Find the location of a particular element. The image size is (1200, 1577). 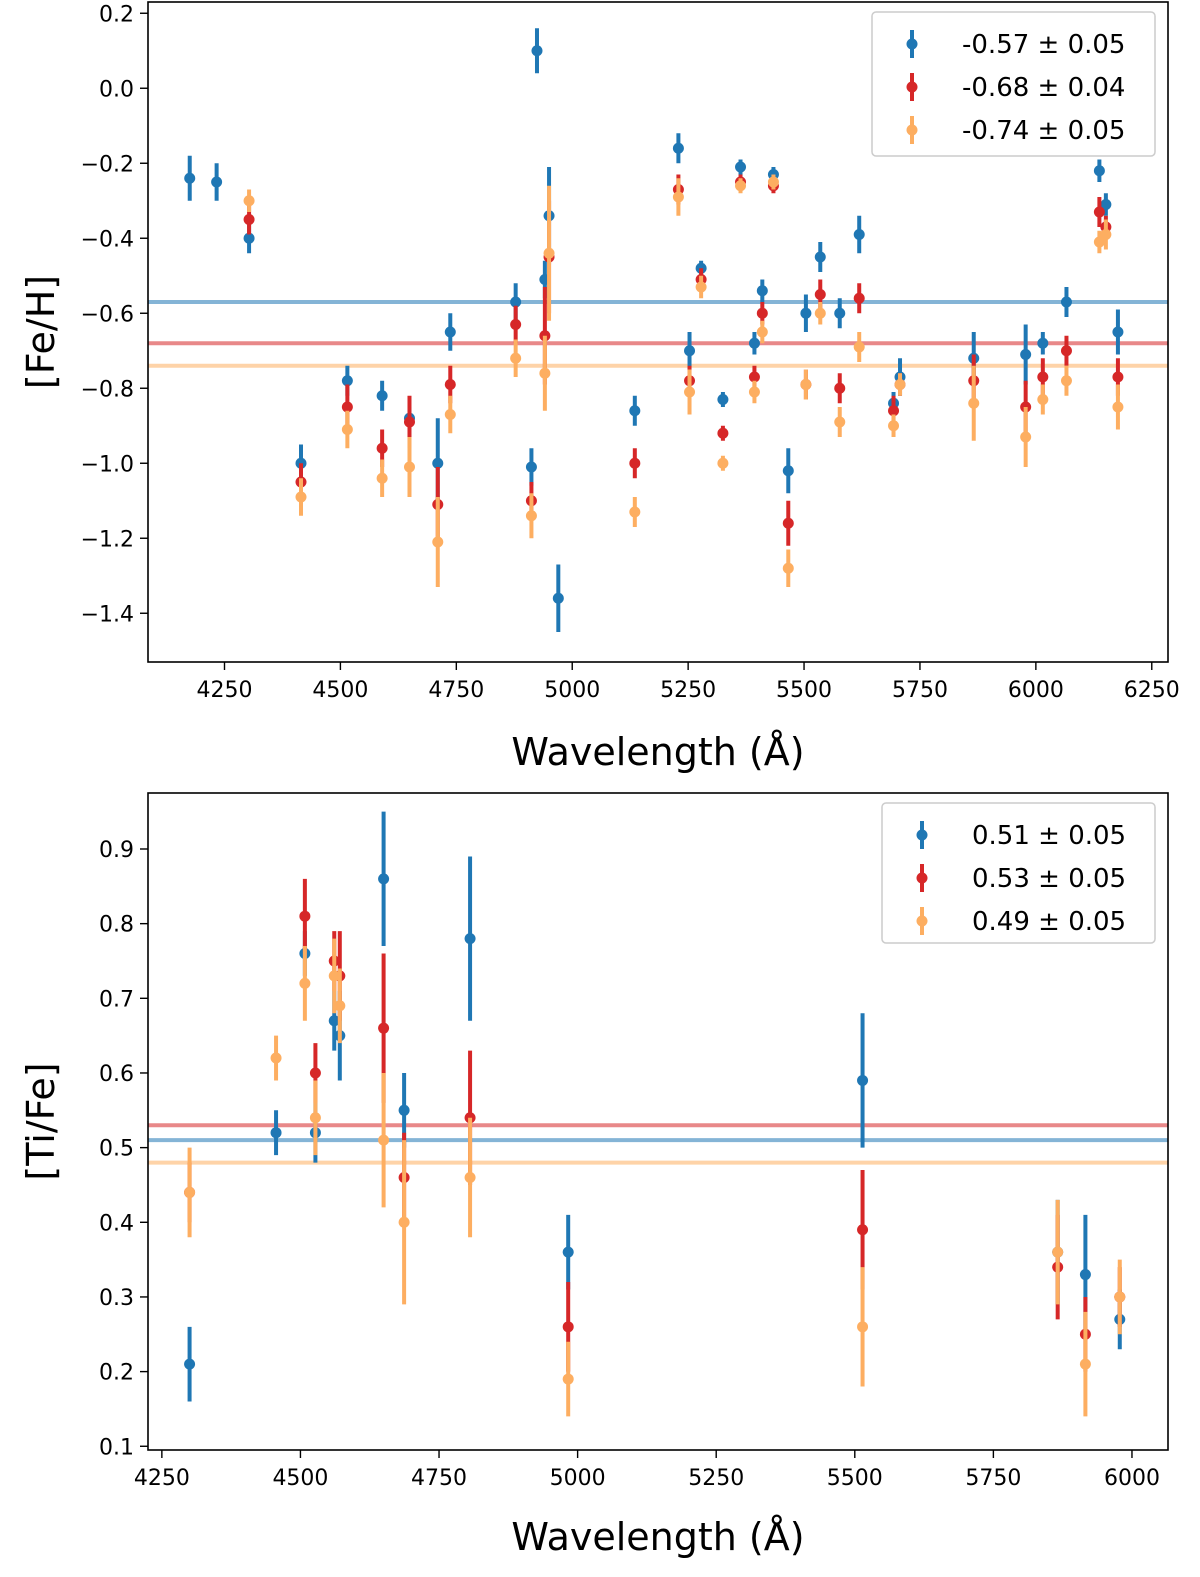

legend-label: 0.49 ± 0.05 is located at coordinates (1049, 922).